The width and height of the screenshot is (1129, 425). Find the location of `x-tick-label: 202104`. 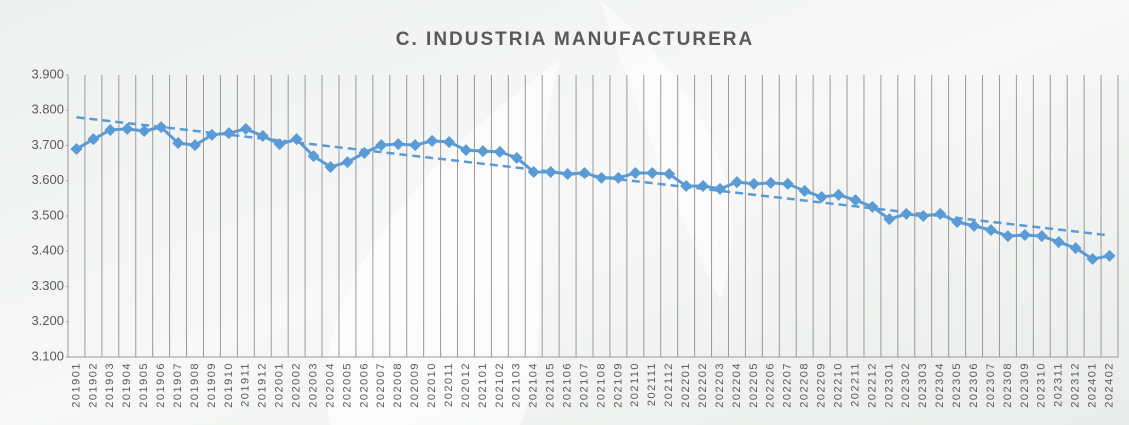

x-tick-label: 202104 is located at coordinates (534, 385).